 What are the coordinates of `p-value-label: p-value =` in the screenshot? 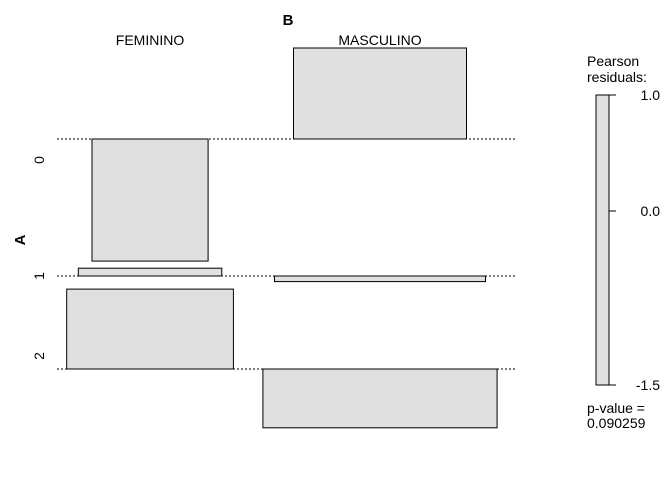 It's located at (616, 408).